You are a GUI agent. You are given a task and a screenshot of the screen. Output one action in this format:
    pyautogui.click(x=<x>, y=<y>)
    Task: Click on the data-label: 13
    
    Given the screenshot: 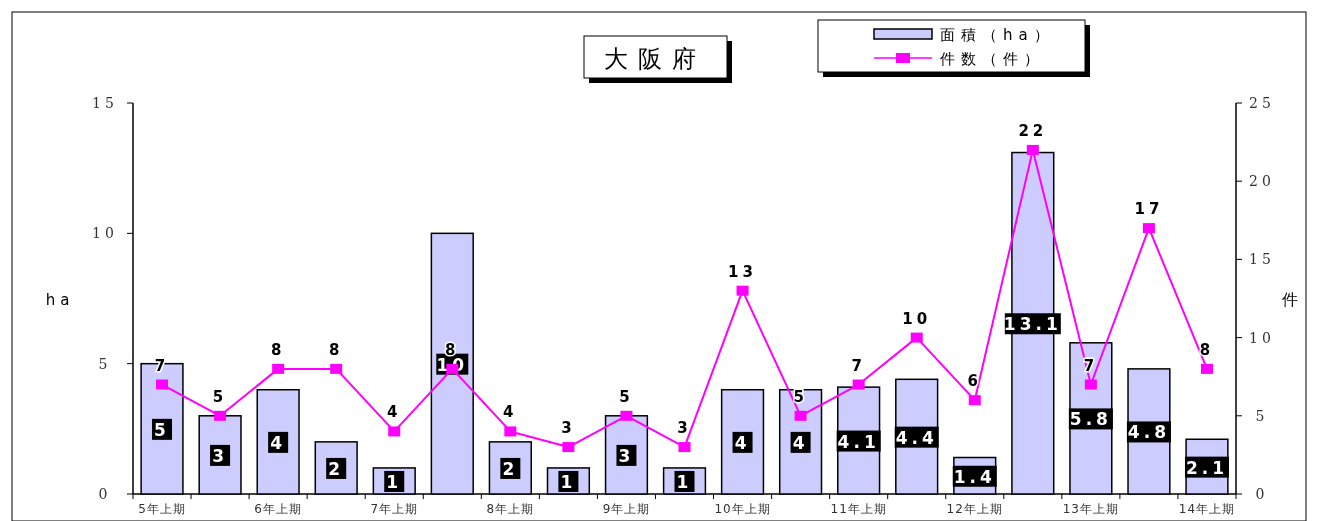 What is the action you would take?
    pyautogui.click(x=742, y=271)
    